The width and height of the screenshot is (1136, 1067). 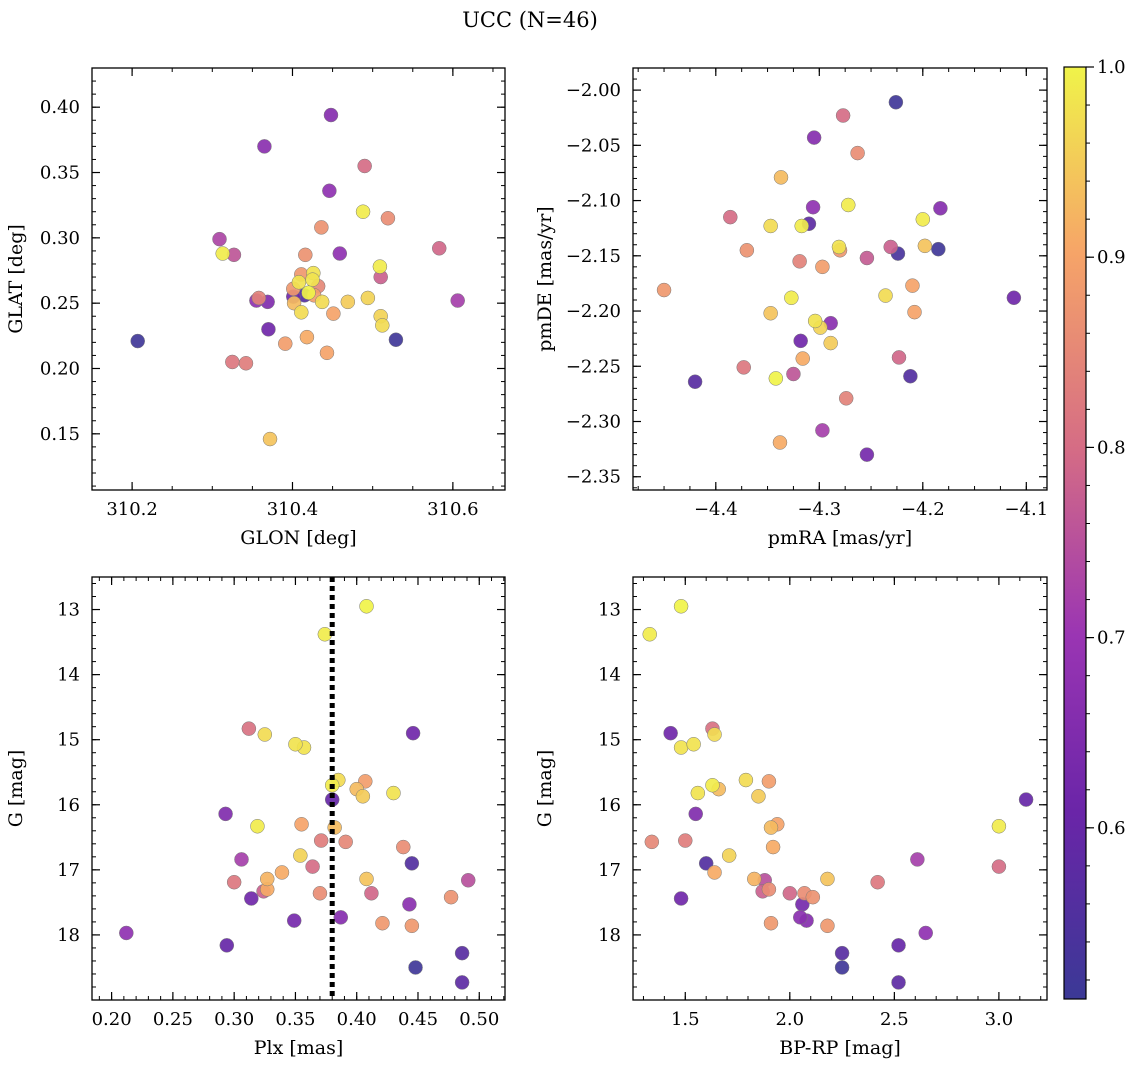 I want to click on y-tick-label: −2.30, so click(x=593, y=422).